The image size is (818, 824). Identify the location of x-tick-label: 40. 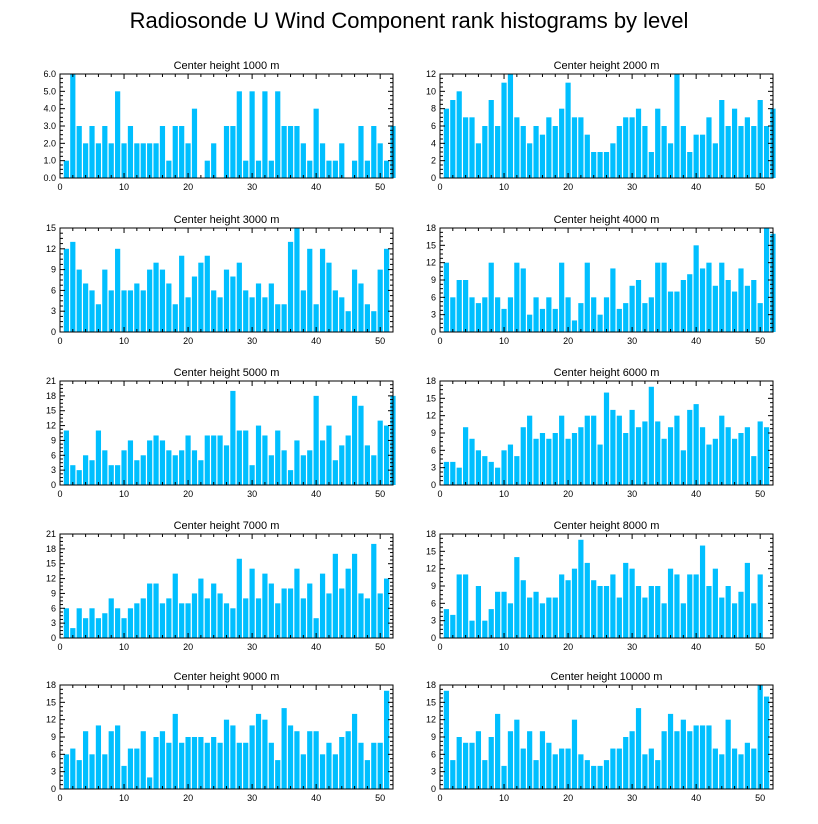
(696, 647).